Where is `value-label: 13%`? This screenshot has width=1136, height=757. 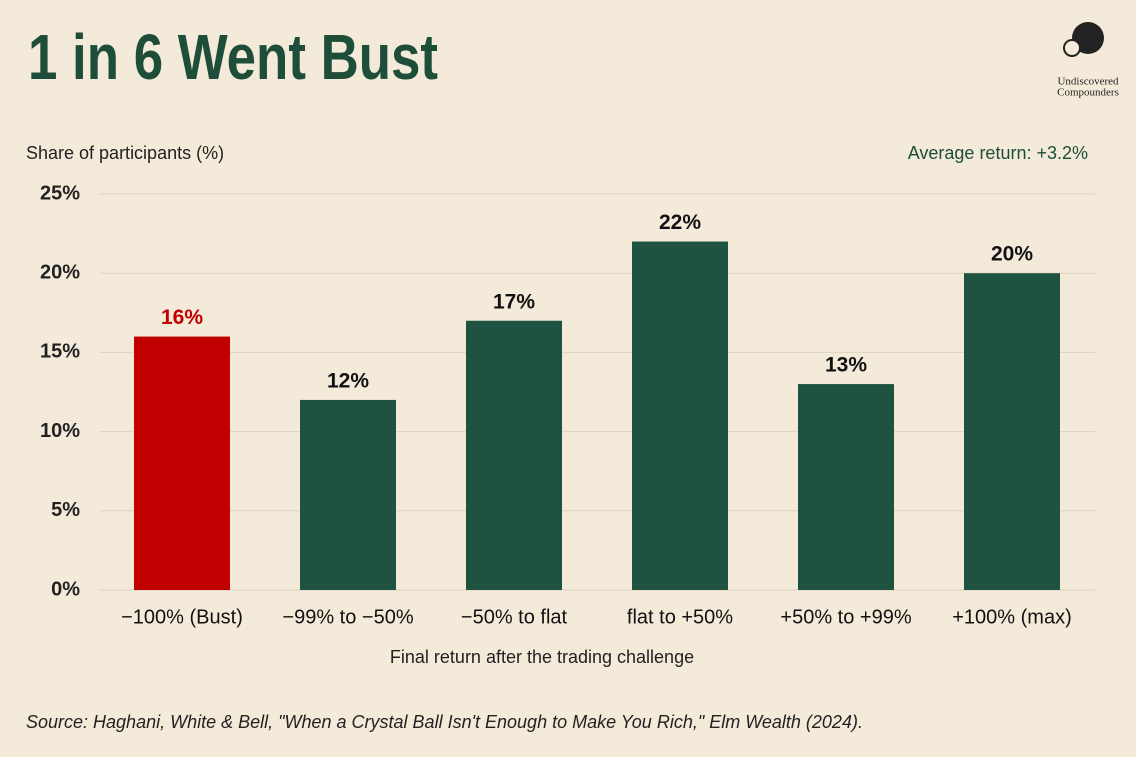
value-label: 13% is located at coordinates (846, 365).